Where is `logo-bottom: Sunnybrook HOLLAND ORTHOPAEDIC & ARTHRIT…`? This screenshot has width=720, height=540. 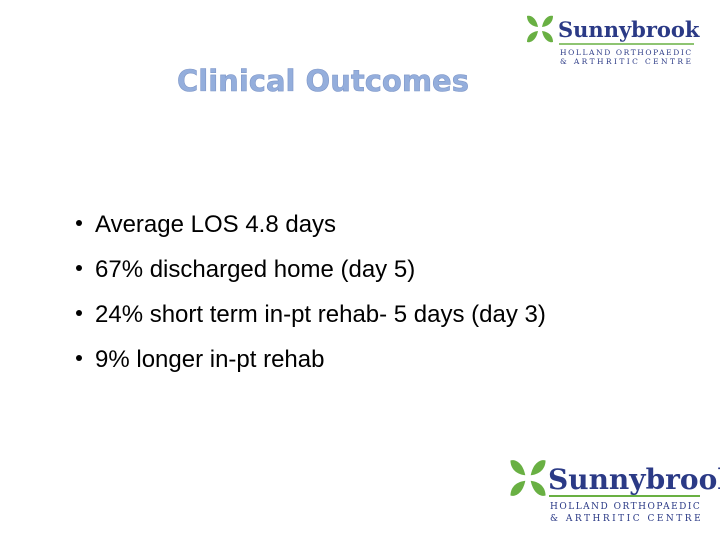
logo-bottom: Sunnybrook HOLLAND ORTHOPAEDIC & ARTHRIT… is located at coordinates (615, 492).